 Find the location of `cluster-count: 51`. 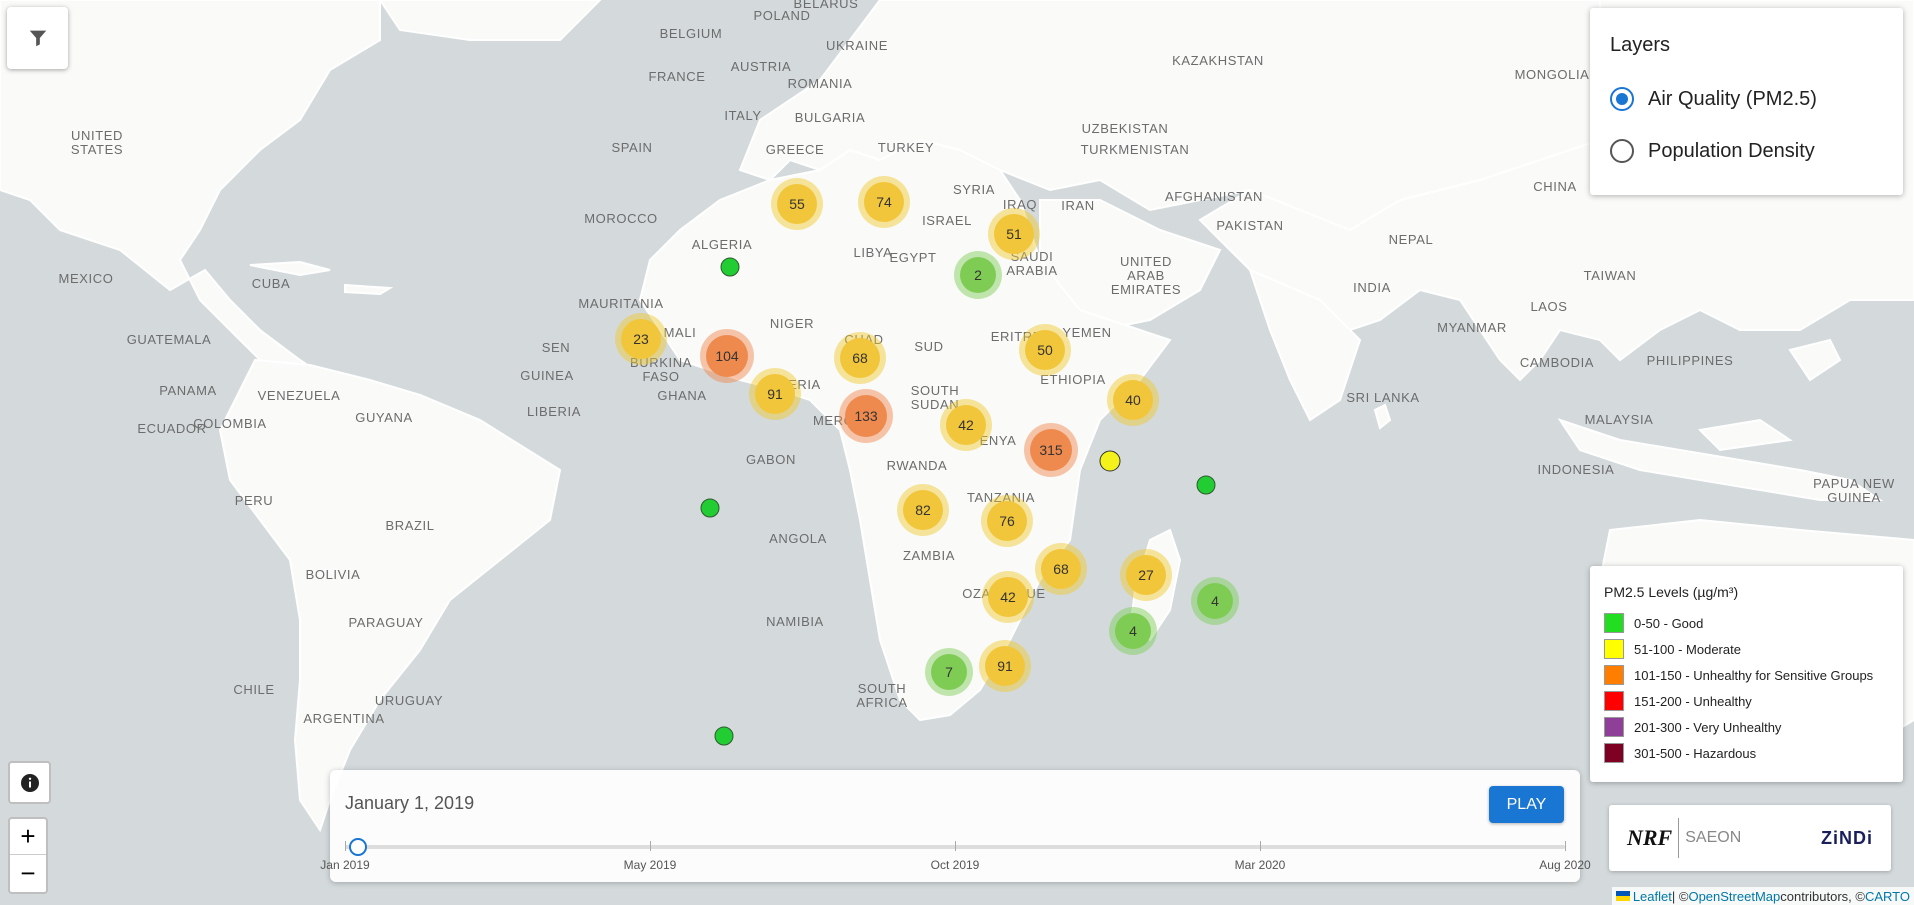

cluster-count: 51 is located at coordinates (1014, 234).